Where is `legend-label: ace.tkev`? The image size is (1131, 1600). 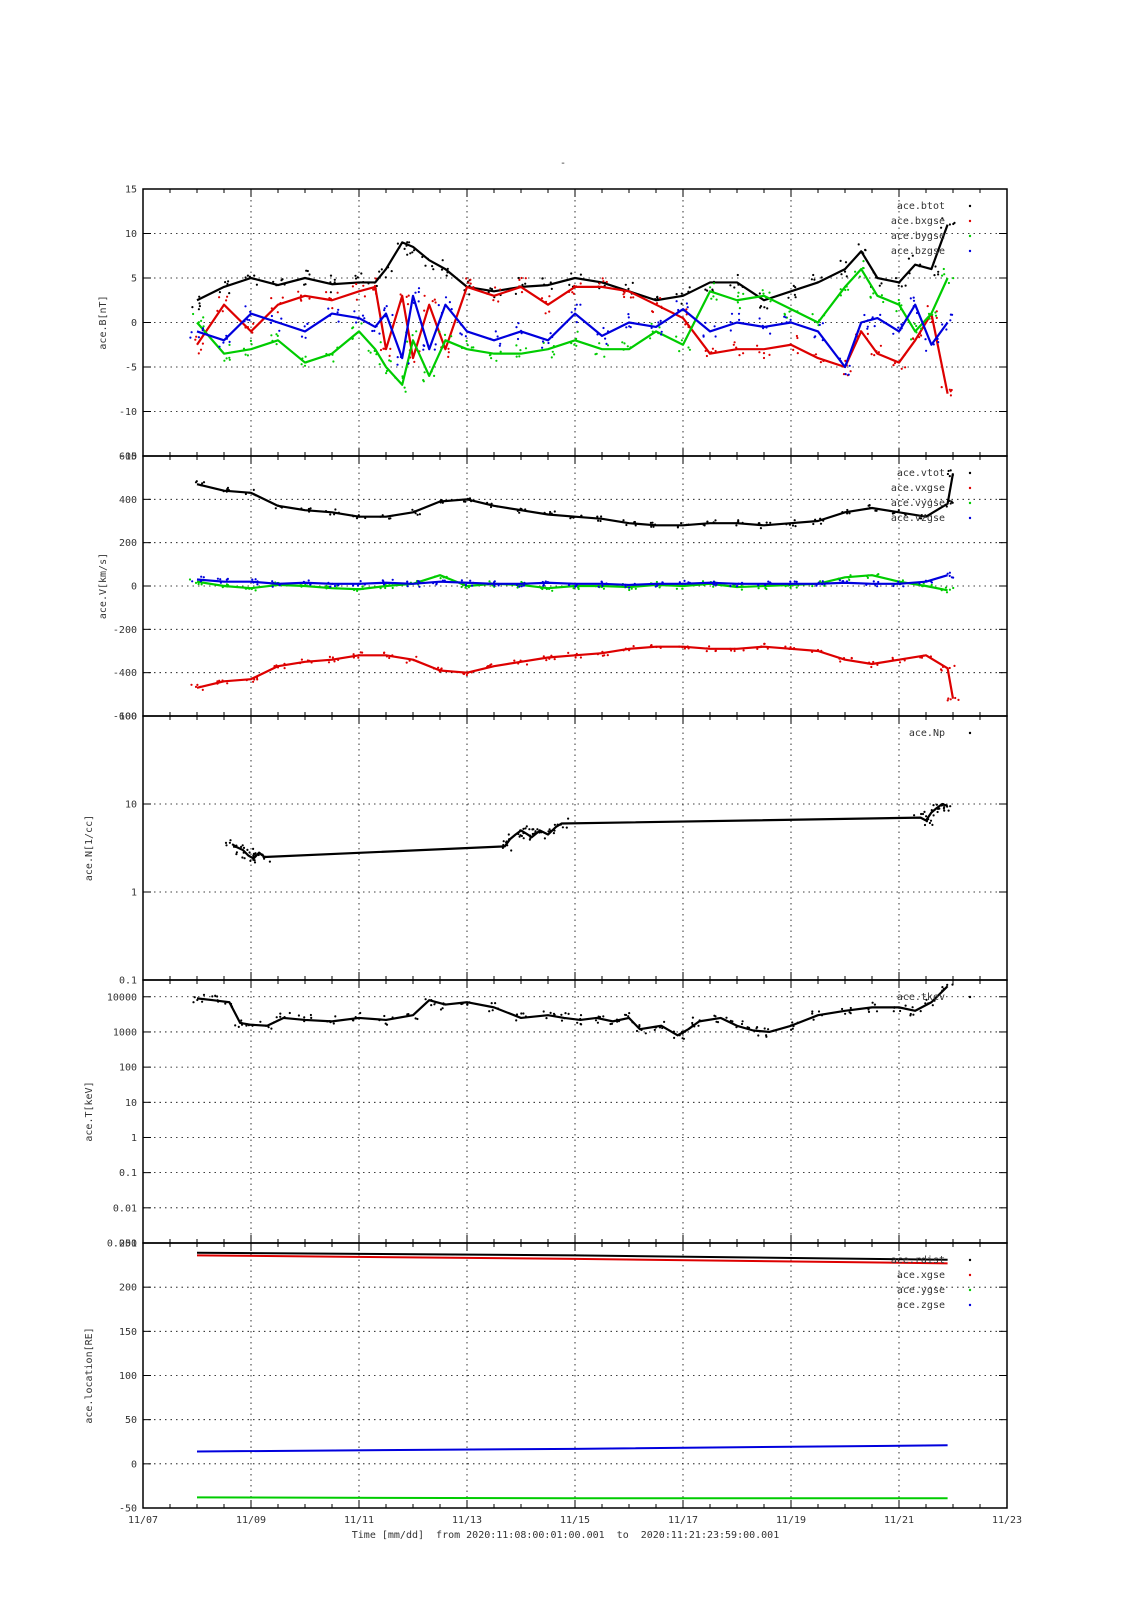 legend-label: ace.tkev is located at coordinates (921, 997).